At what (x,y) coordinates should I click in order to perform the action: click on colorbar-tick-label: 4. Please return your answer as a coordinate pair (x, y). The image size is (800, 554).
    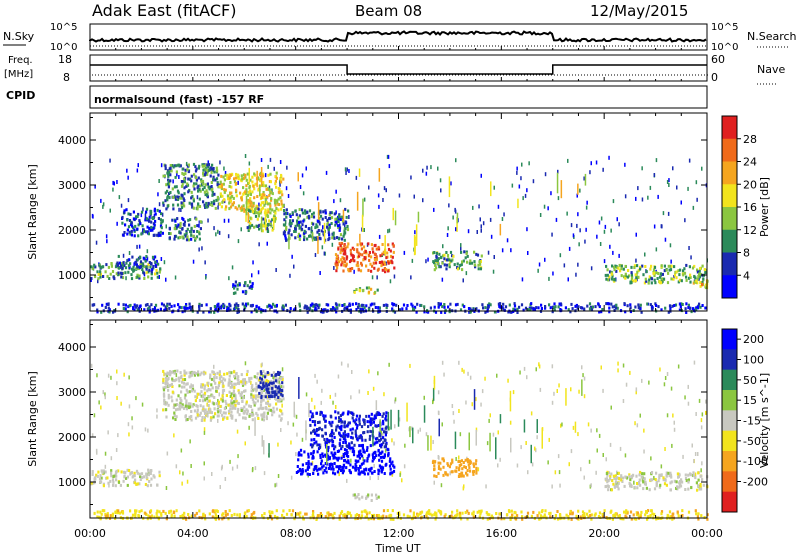
    Looking at the image, I should click on (746, 275).